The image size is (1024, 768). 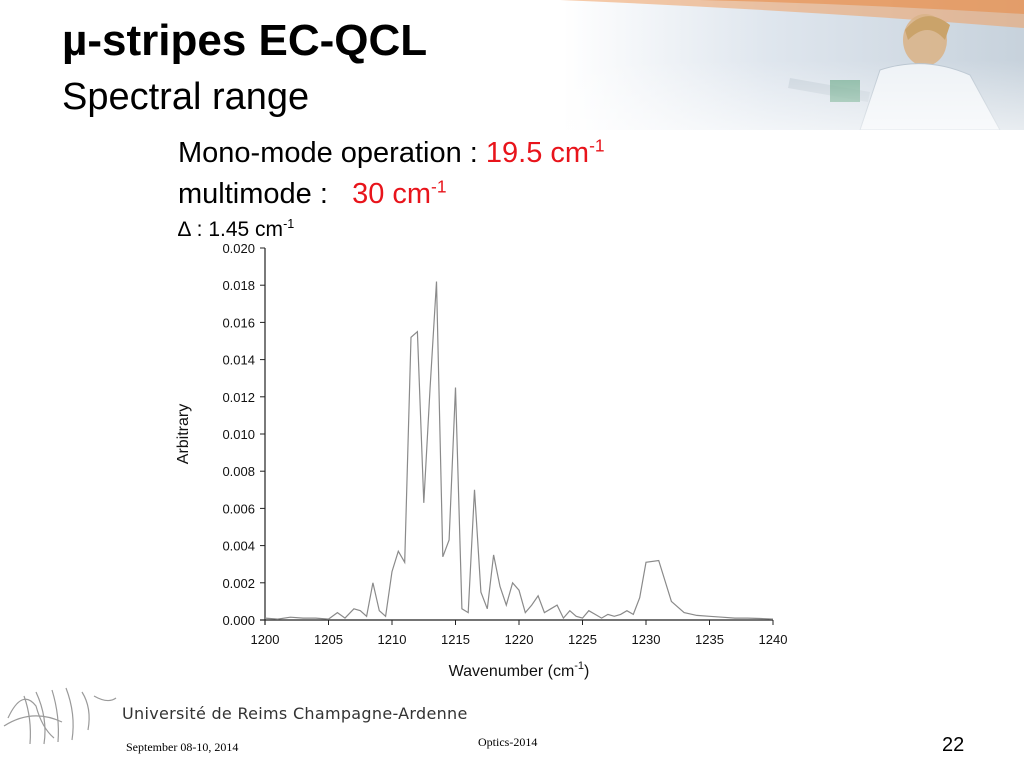 What do you see at coordinates (399, 193) in the screenshot?
I see `multimode-value: 30 cm-1` at bounding box center [399, 193].